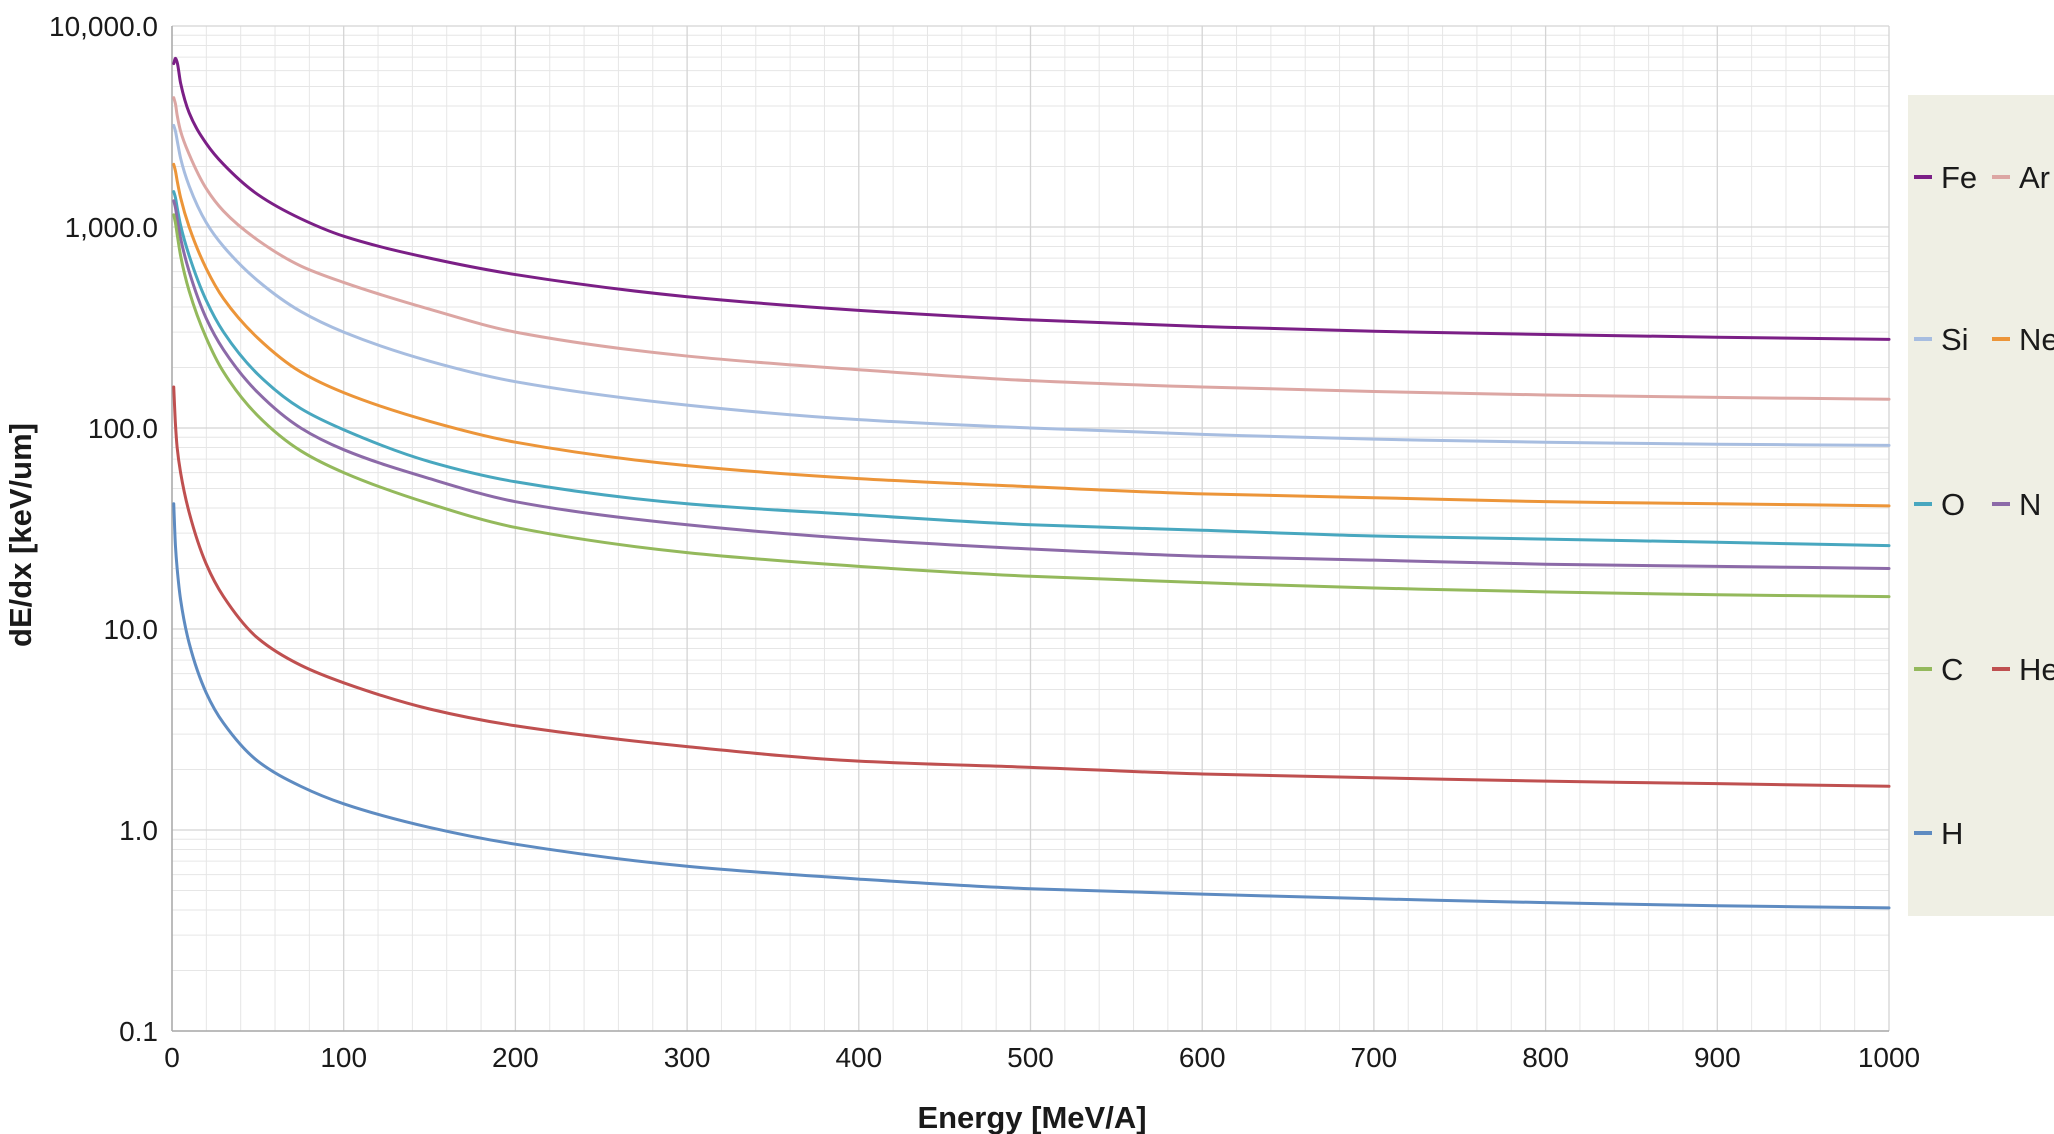 This screenshot has height=1134, width=2054. I want to click on x-tick-label: 700, so click(1374, 1057).